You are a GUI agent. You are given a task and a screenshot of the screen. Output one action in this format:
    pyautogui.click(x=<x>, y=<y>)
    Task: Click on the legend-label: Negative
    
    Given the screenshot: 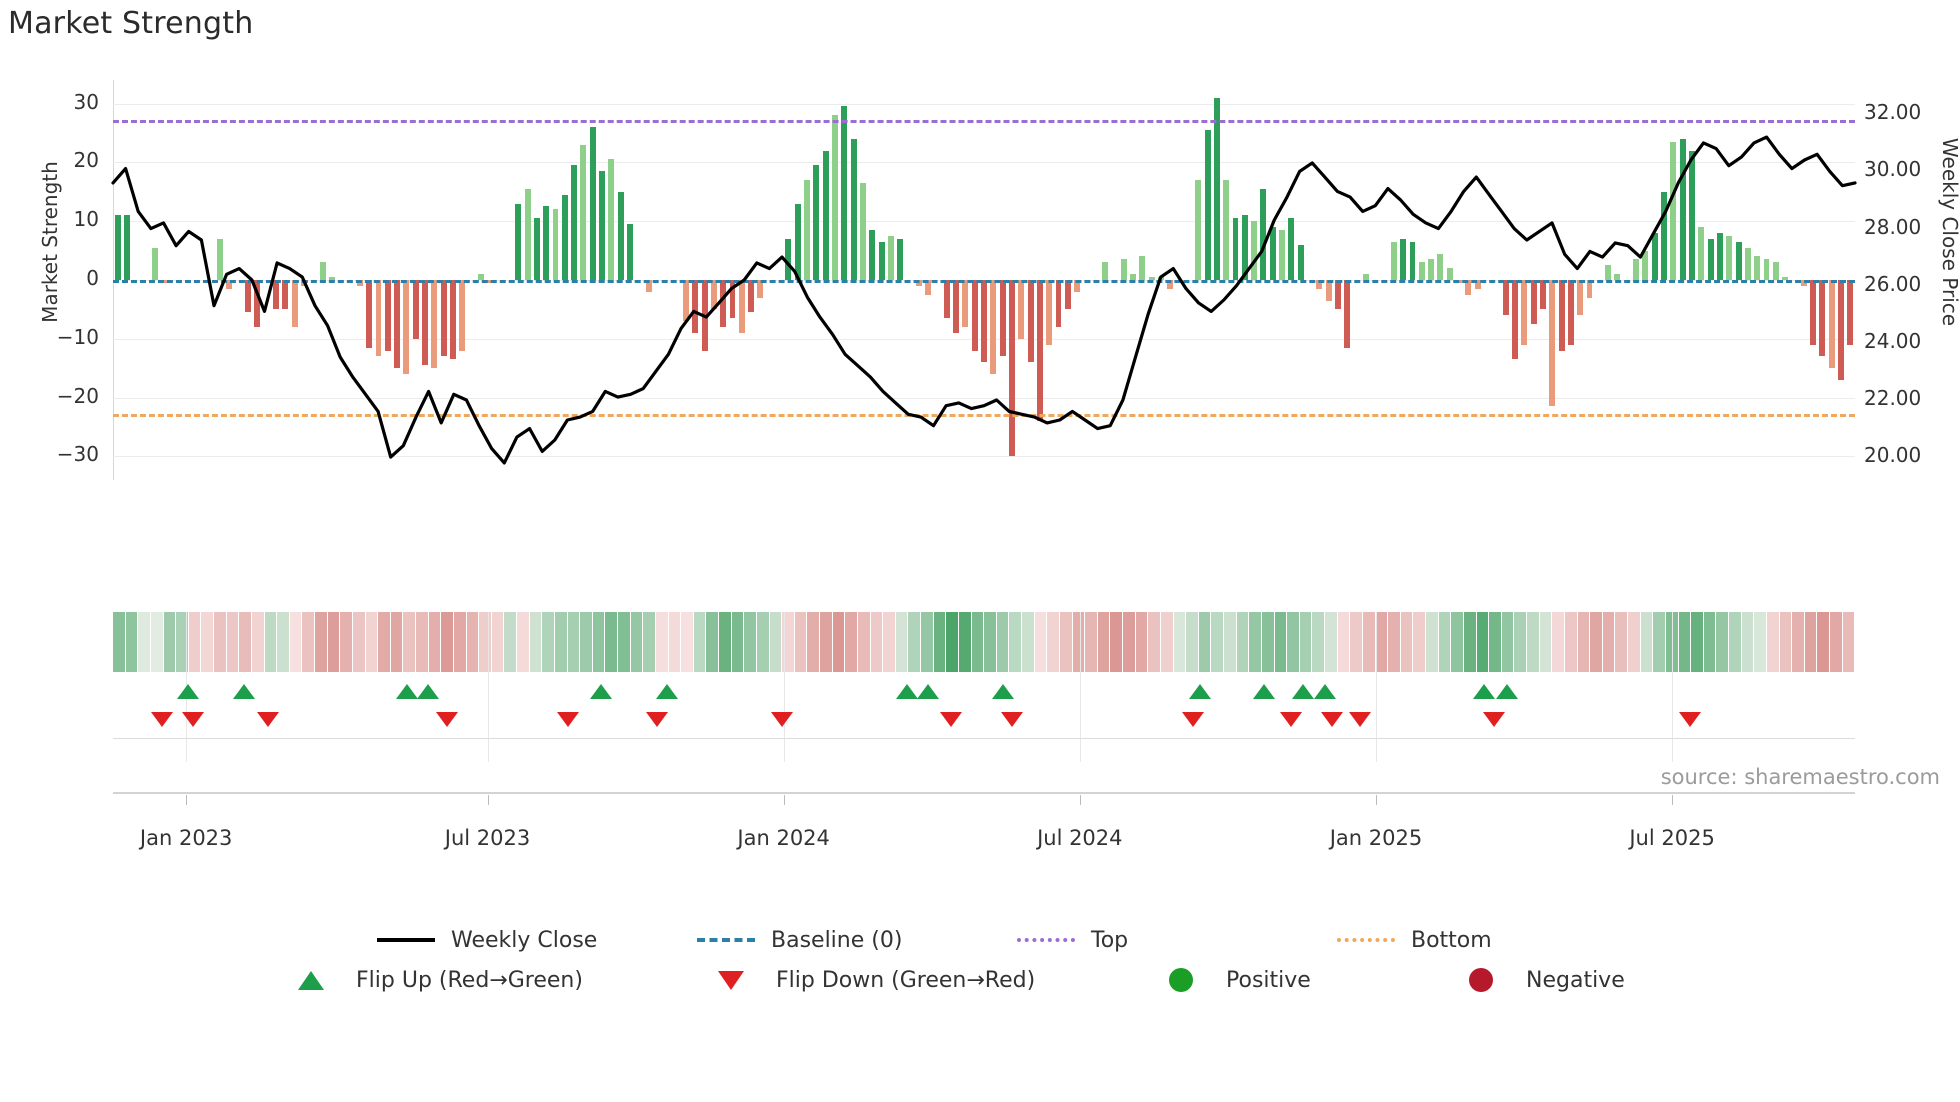 What is the action you would take?
    pyautogui.click(x=1575, y=980)
    